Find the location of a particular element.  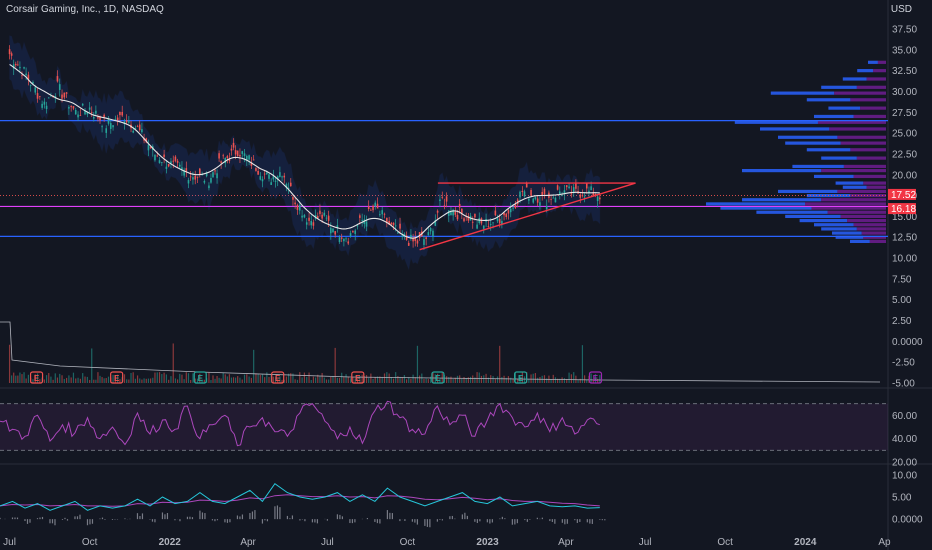

macd-axis-tick: 5.00 is located at coordinates (902, 498).